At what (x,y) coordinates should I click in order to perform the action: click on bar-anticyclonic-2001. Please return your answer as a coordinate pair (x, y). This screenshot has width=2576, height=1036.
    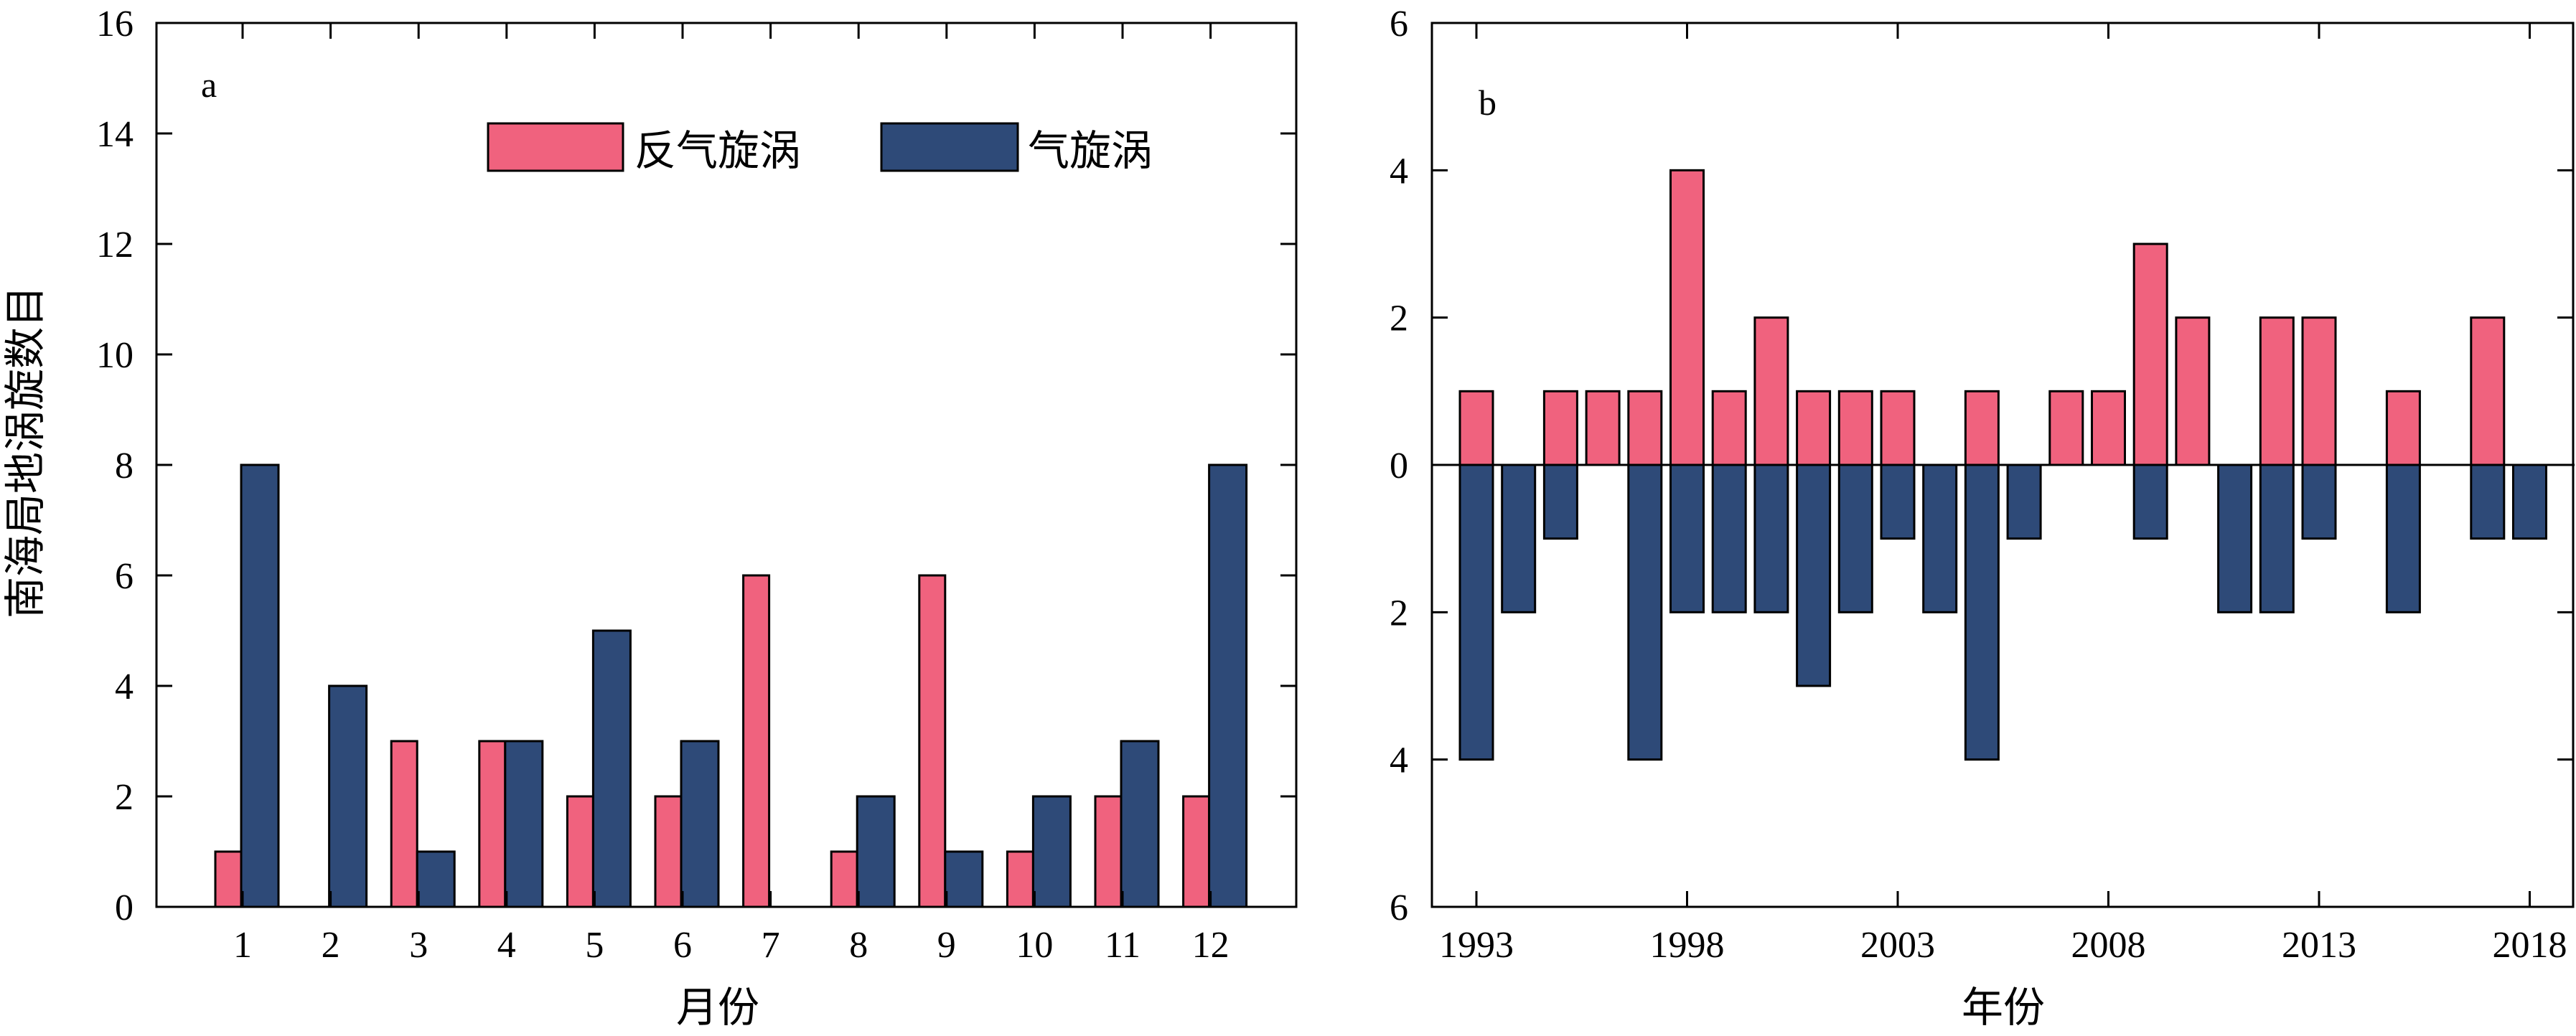
    Looking at the image, I should click on (1814, 428).